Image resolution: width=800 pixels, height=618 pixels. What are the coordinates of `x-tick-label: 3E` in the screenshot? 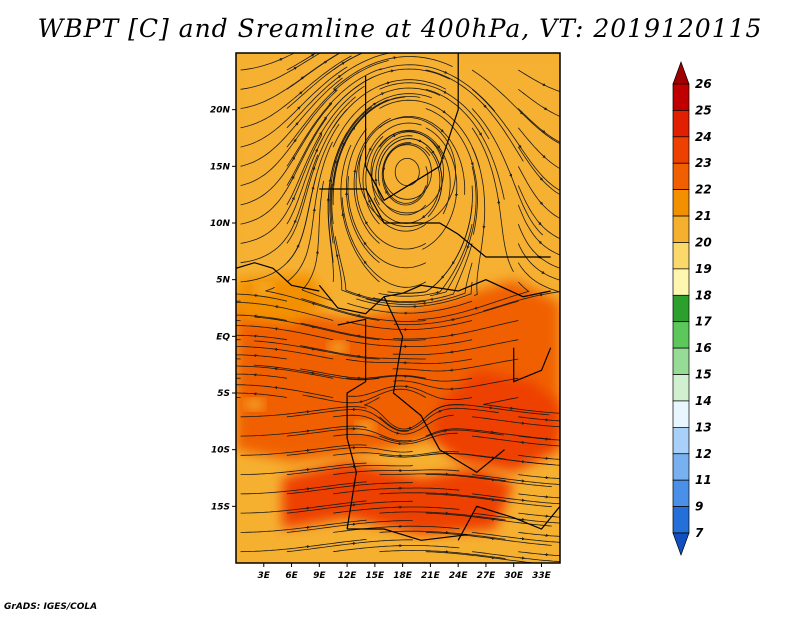 It's located at (264, 576).